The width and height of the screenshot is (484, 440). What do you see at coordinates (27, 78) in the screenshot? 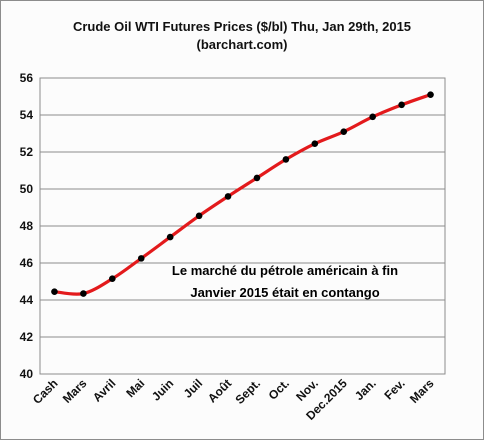
I see `y-tick-label: 56` at bounding box center [27, 78].